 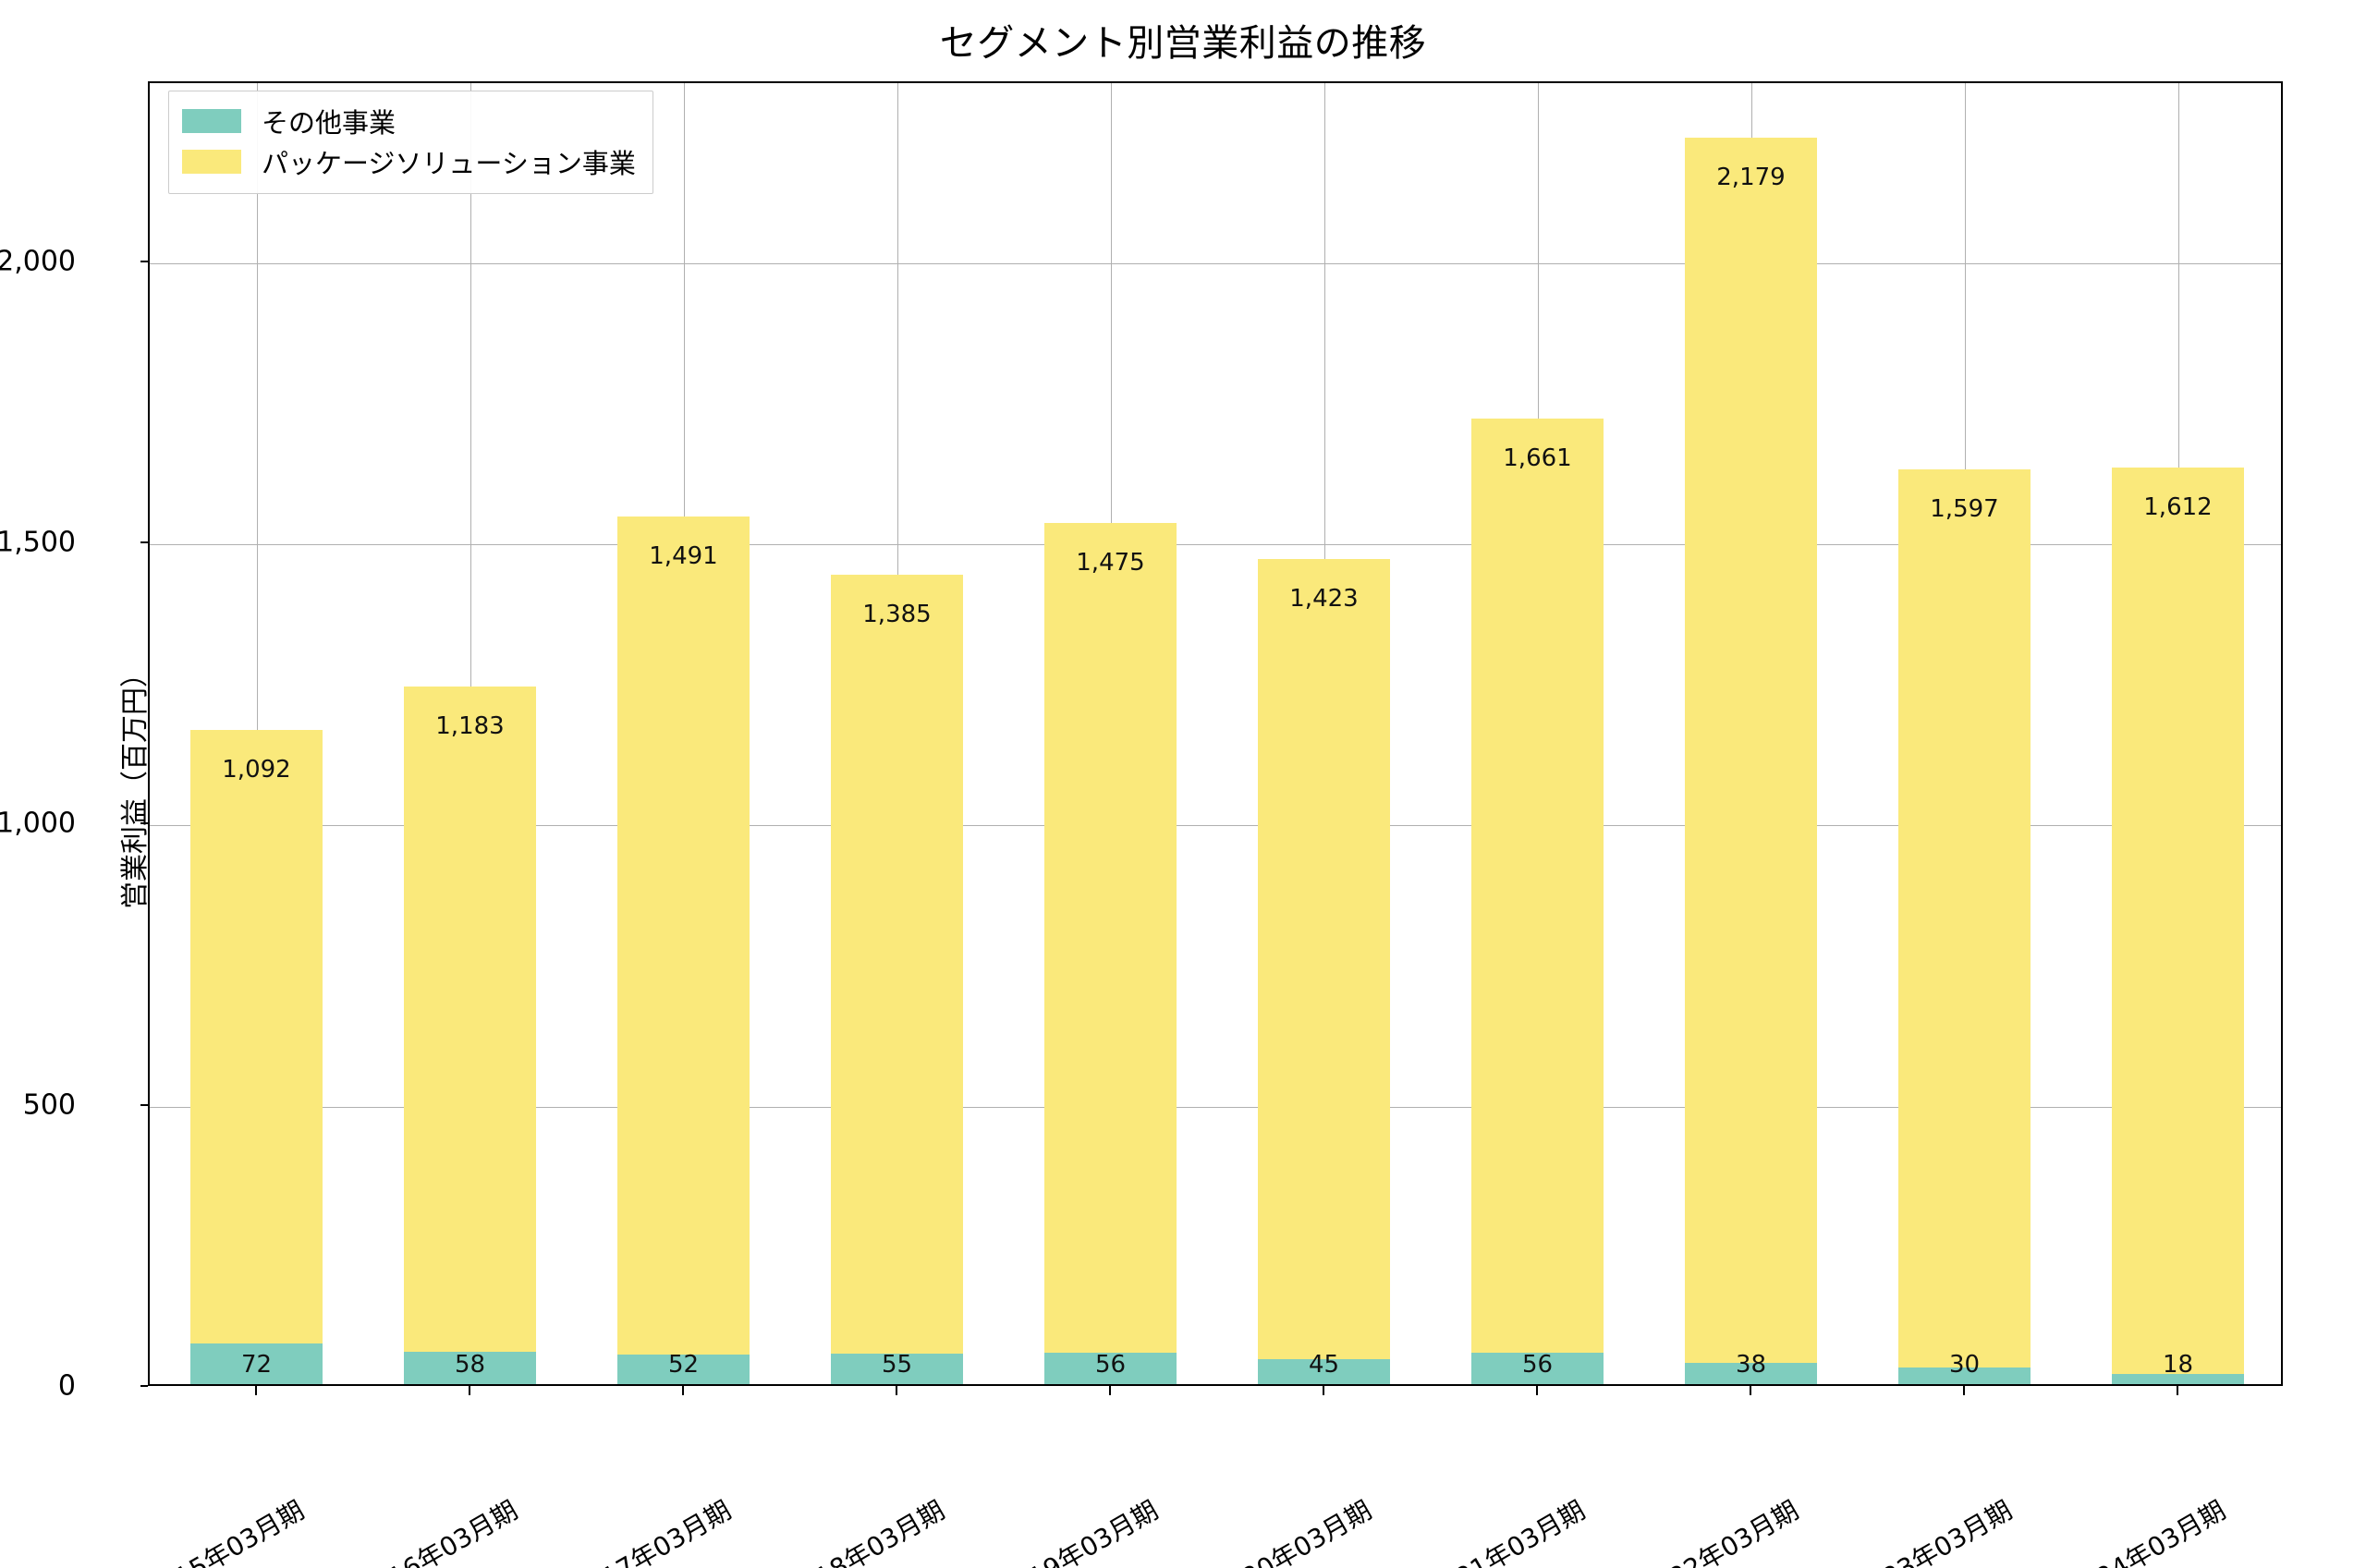 I want to click on bar-group: 58 1,183, so click(x=470, y=733).